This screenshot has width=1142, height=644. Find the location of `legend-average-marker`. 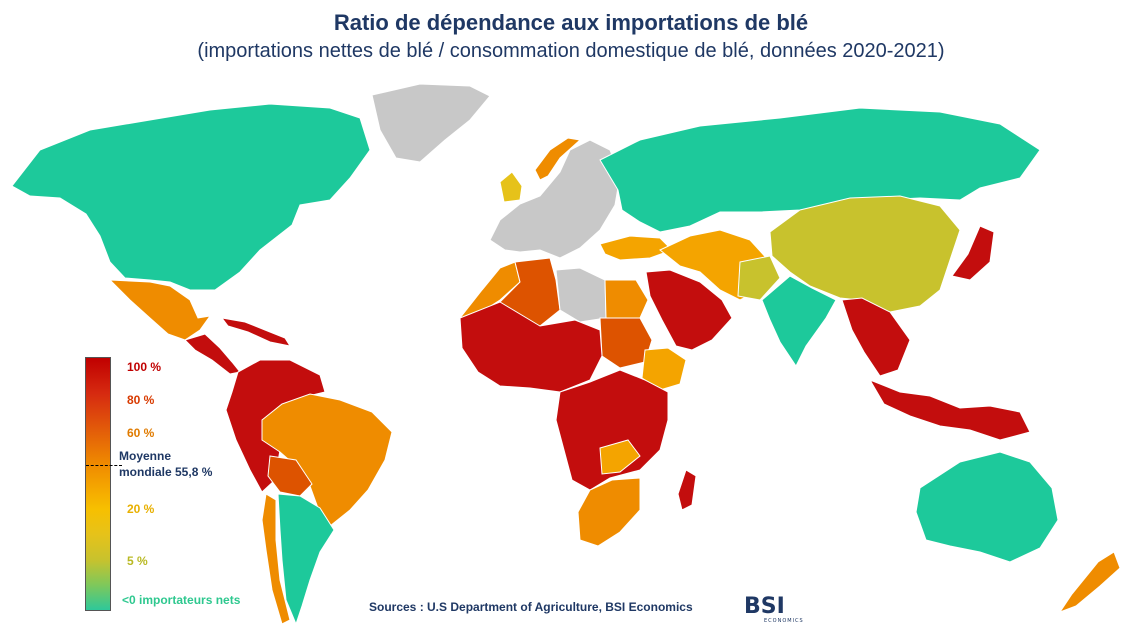

legend-average-marker is located at coordinates (104, 465).